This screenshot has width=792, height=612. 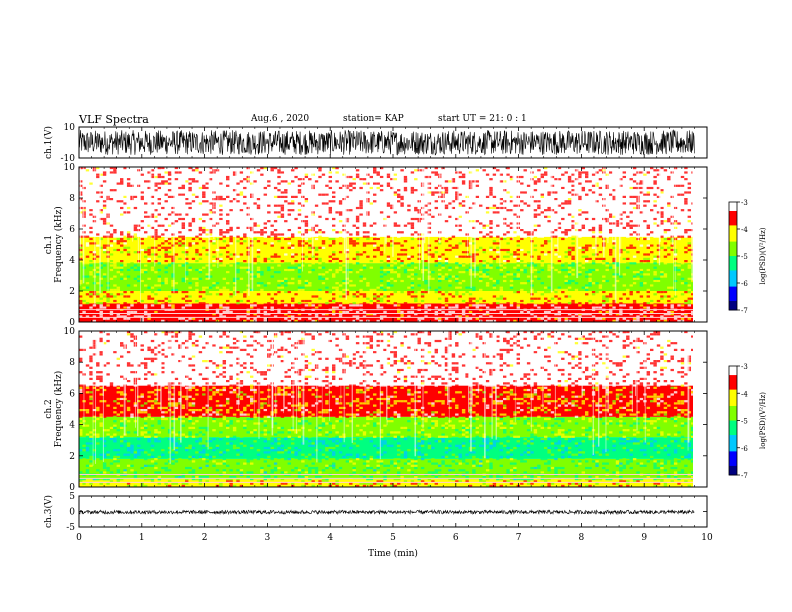 What do you see at coordinates (49, 244) in the screenshot?
I see `ch1-spectrogram-ylabel: ch.1` at bounding box center [49, 244].